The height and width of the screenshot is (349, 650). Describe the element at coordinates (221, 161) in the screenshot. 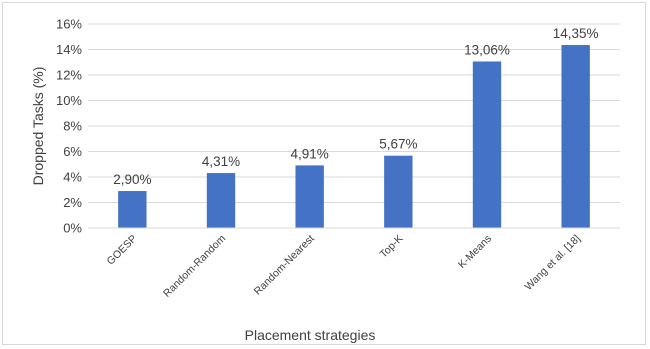

I see `data-label: 4,31%` at that location.